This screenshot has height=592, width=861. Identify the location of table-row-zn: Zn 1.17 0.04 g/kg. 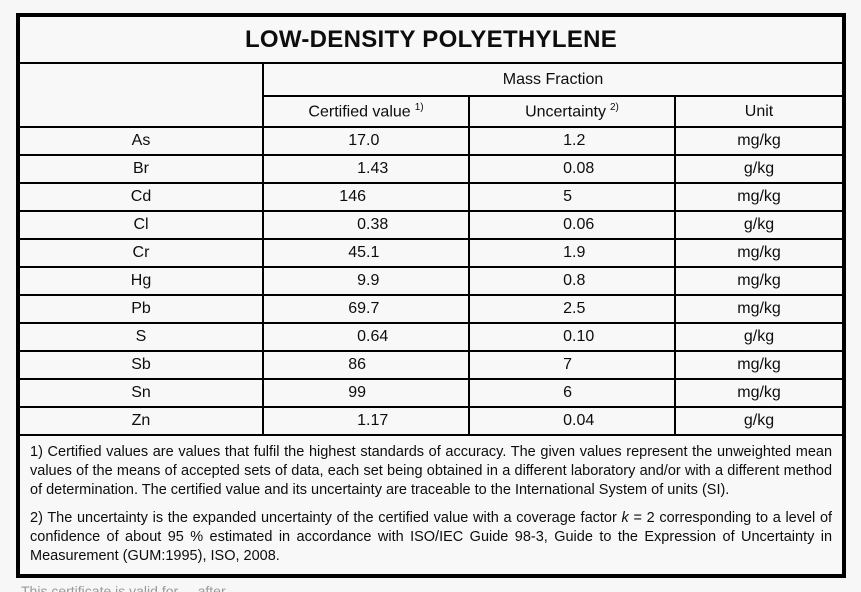
(431, 421).